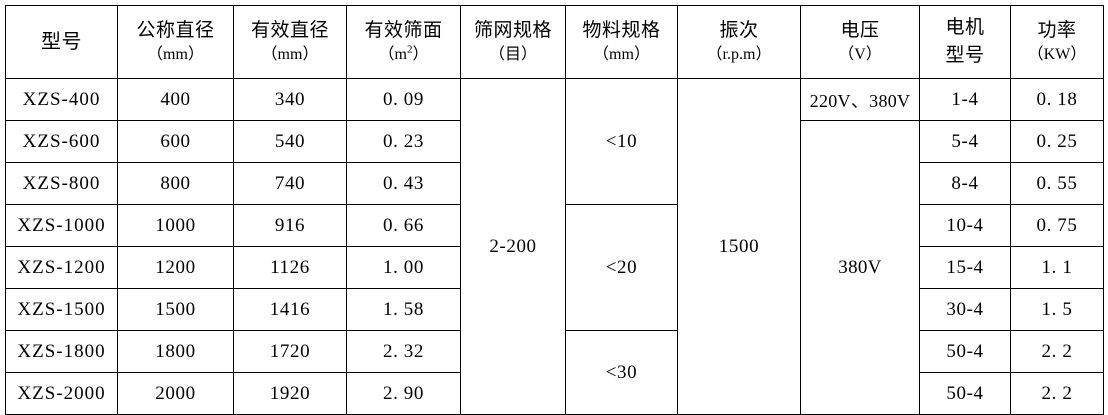  What do you see at coordinates (61, 351) in the screenshot?
I see `cell-model: XZS-1800` at bounding box center [61, 351].